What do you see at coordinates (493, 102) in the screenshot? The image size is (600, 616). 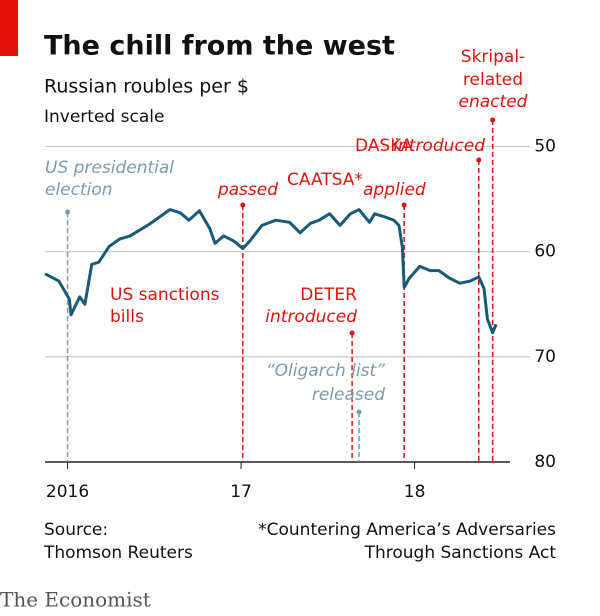 I see `annotation: enacted` at bounding box center [493, 102].